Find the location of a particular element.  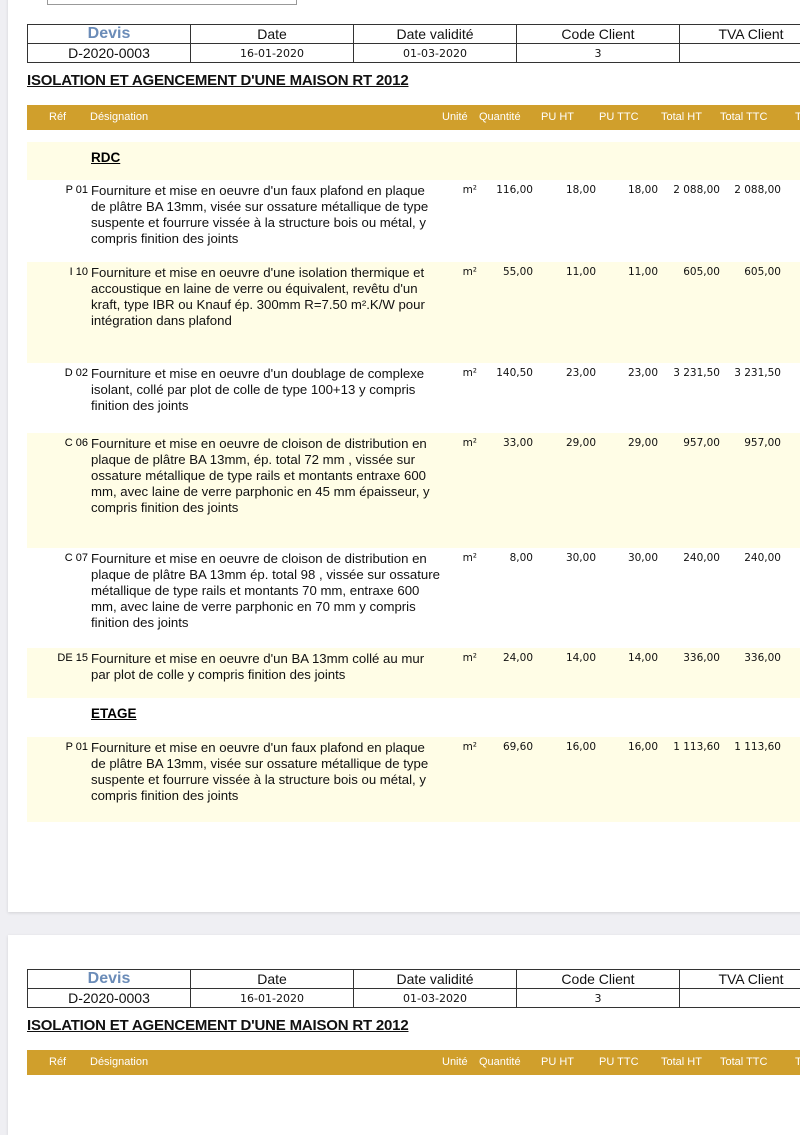

code-client-value: 3 is located at coordinates (598, 998).